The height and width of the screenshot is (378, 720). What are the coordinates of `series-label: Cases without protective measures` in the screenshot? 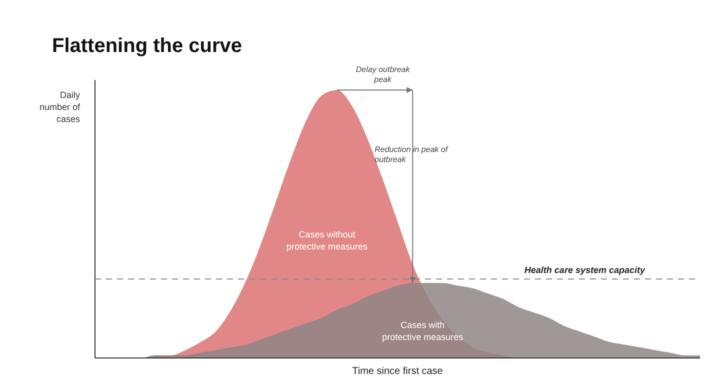 It's located at (327, 240).